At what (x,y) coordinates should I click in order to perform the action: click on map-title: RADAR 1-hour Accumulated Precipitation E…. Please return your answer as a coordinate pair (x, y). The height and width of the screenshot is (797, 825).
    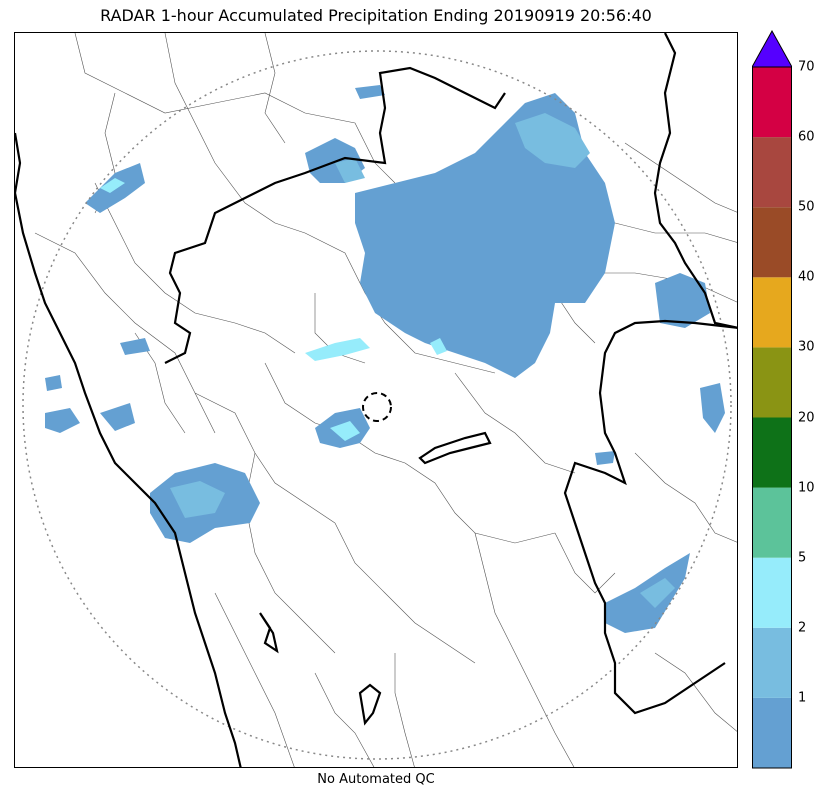
    Looking at the image, I should click on (376, 15).